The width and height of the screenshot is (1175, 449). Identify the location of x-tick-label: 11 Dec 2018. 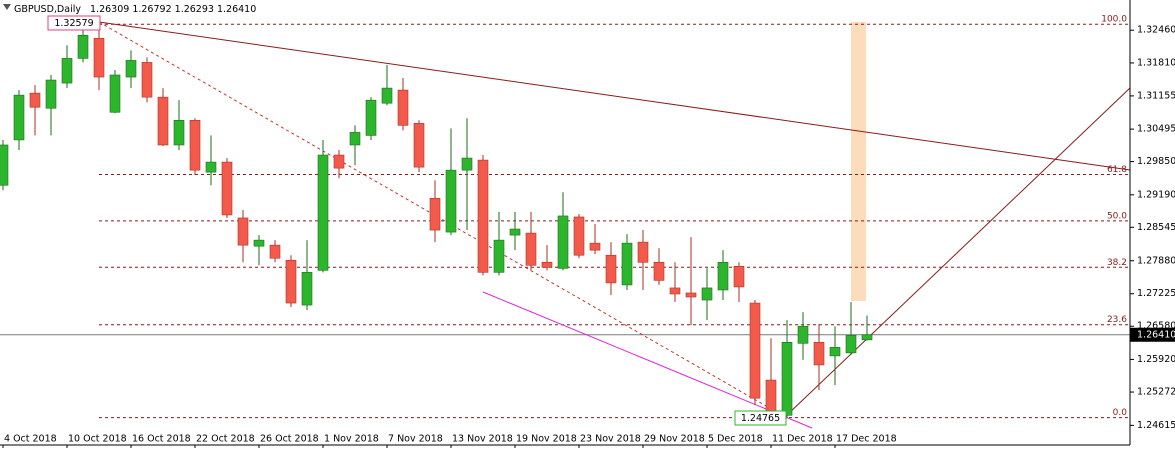
(802, 439).